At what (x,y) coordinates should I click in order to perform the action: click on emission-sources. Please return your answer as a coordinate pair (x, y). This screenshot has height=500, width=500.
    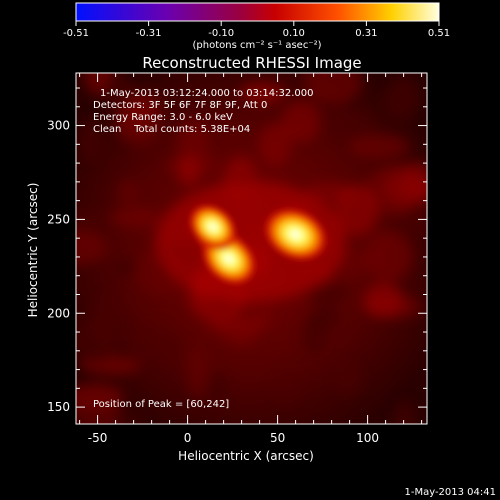
    Looking at the image, I should click on (258, 245).